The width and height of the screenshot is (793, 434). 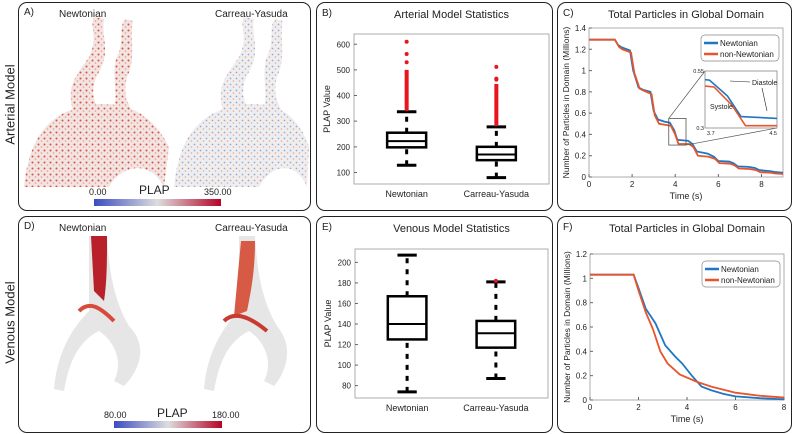 What do you see at coordinates (567, 227) in the screenshot?
I see `panel-label: F)` at bounding box center [567, 227].